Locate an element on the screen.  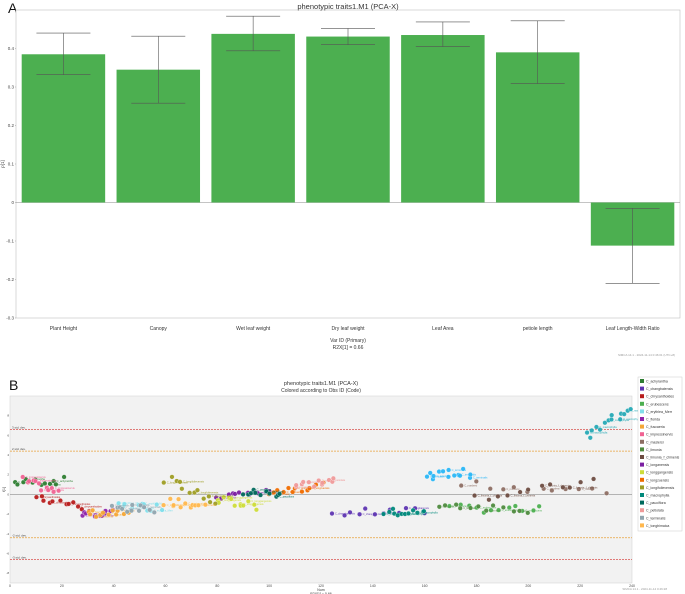
point-label: C_maslersi is located at coordinates (470, 485).